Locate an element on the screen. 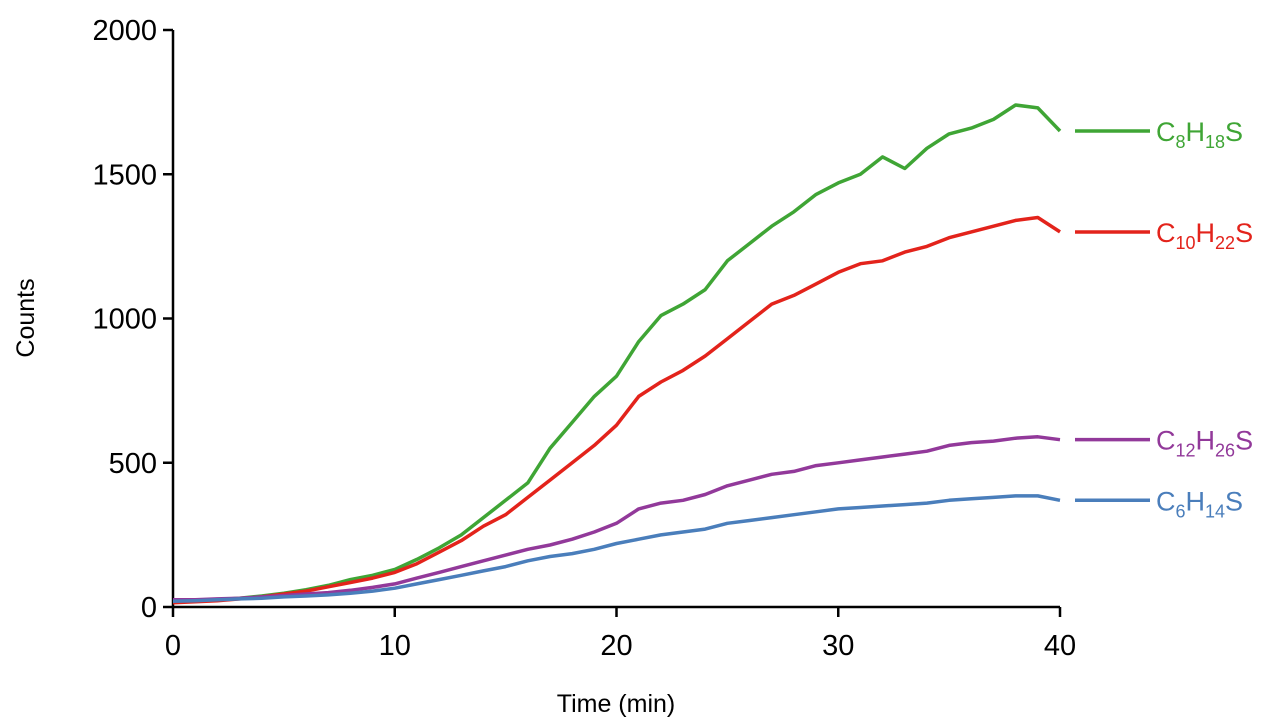 This screenshot has height=728, width=1267. y-tick-label: 1000 is located at coordinates (124, 320).